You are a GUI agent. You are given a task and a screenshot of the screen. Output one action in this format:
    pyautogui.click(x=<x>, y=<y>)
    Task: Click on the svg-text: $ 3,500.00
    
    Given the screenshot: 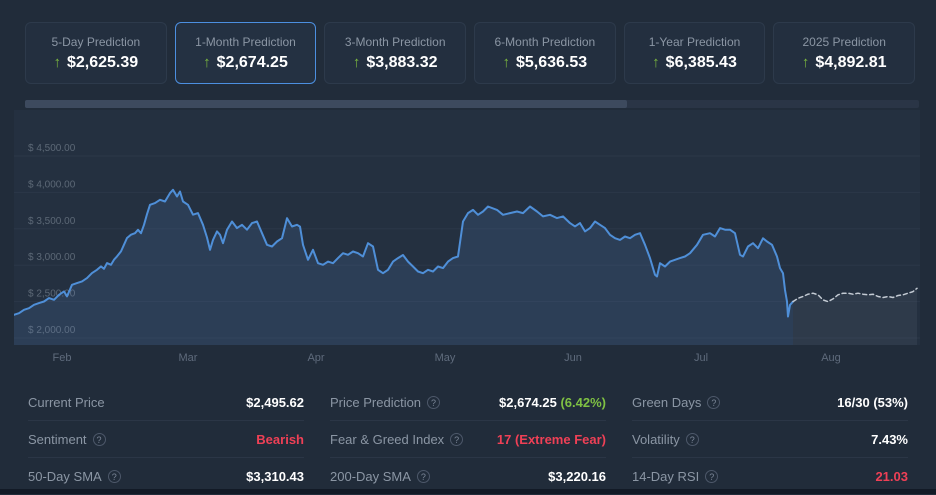 What is the action you would take?
    pyautogui.click(x=52, y=221)
    